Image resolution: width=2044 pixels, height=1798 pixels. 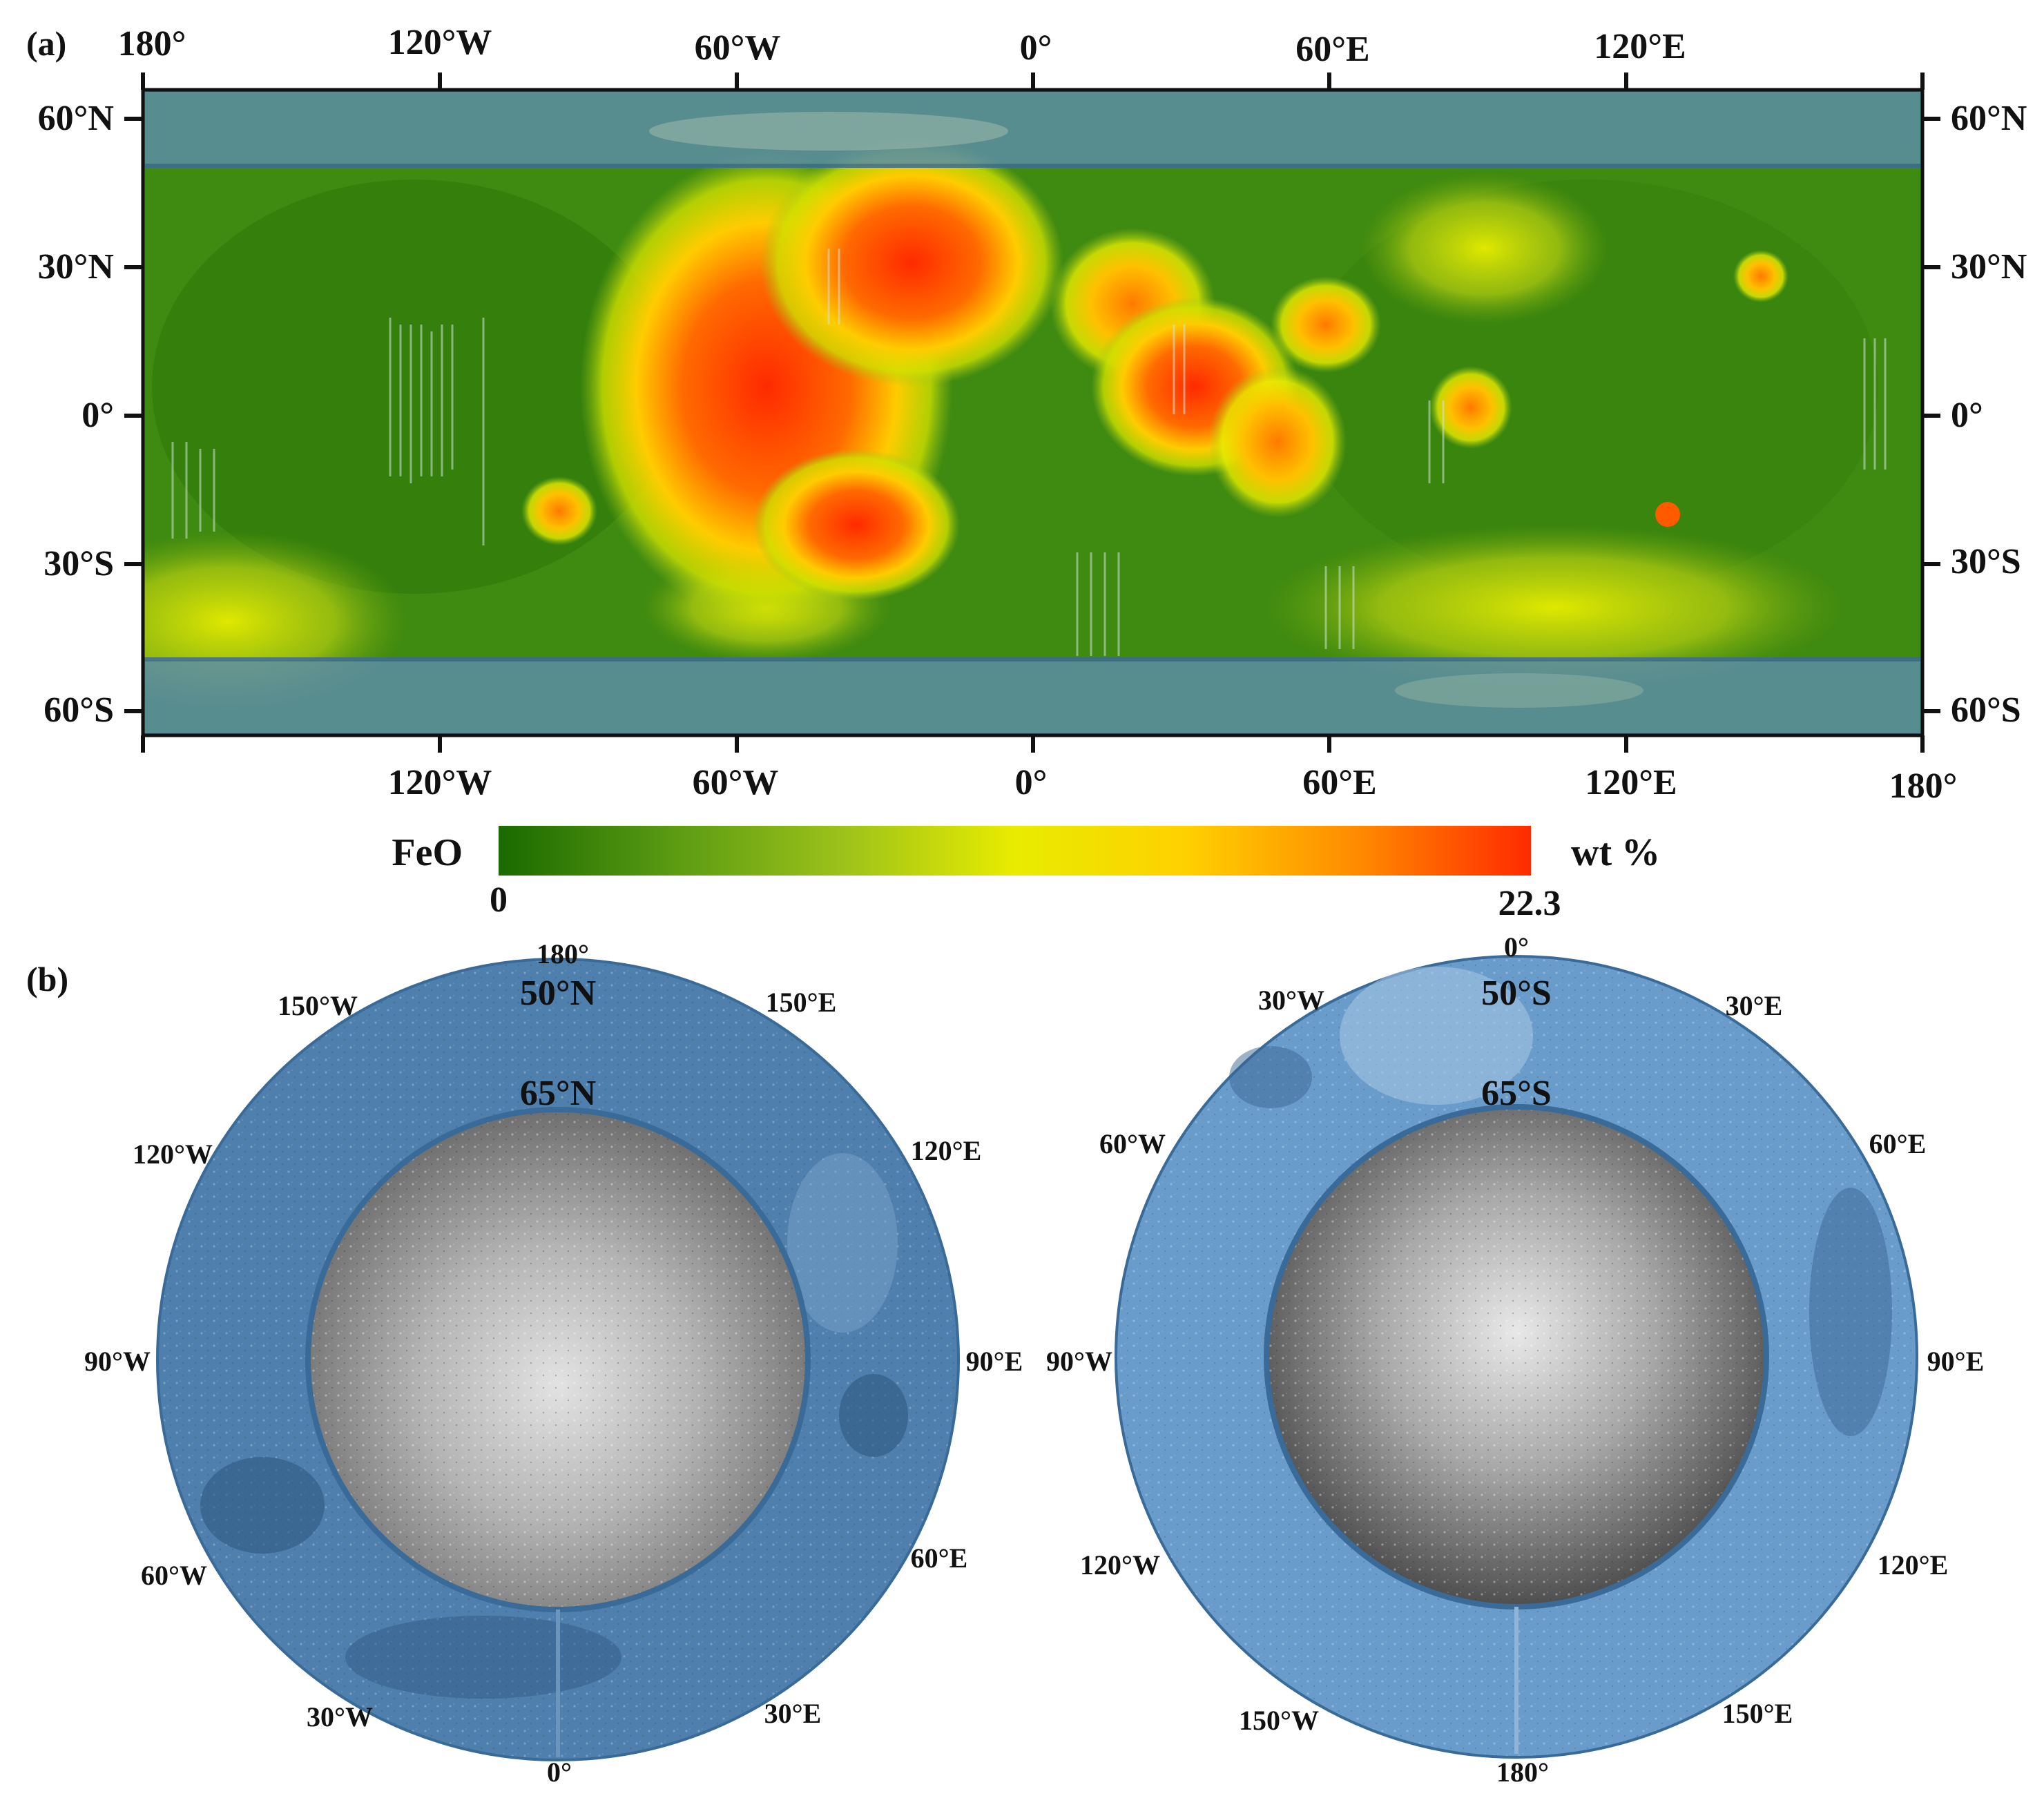 I want to click on north-lon-label: 90°E, so click(x=994, y=1361).